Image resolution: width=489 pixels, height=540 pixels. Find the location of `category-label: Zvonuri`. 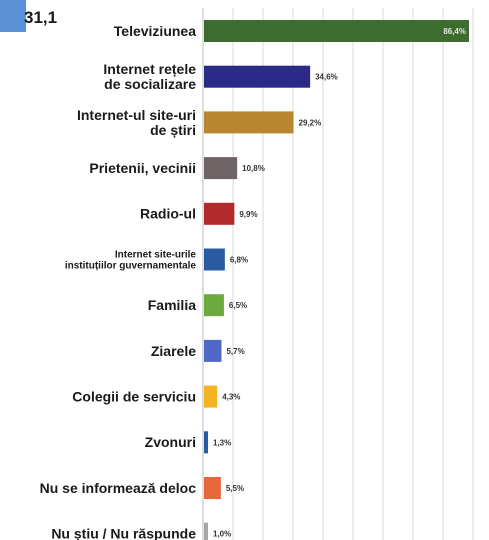

category-label: Zvonuri is located at coordinates (170, 442).